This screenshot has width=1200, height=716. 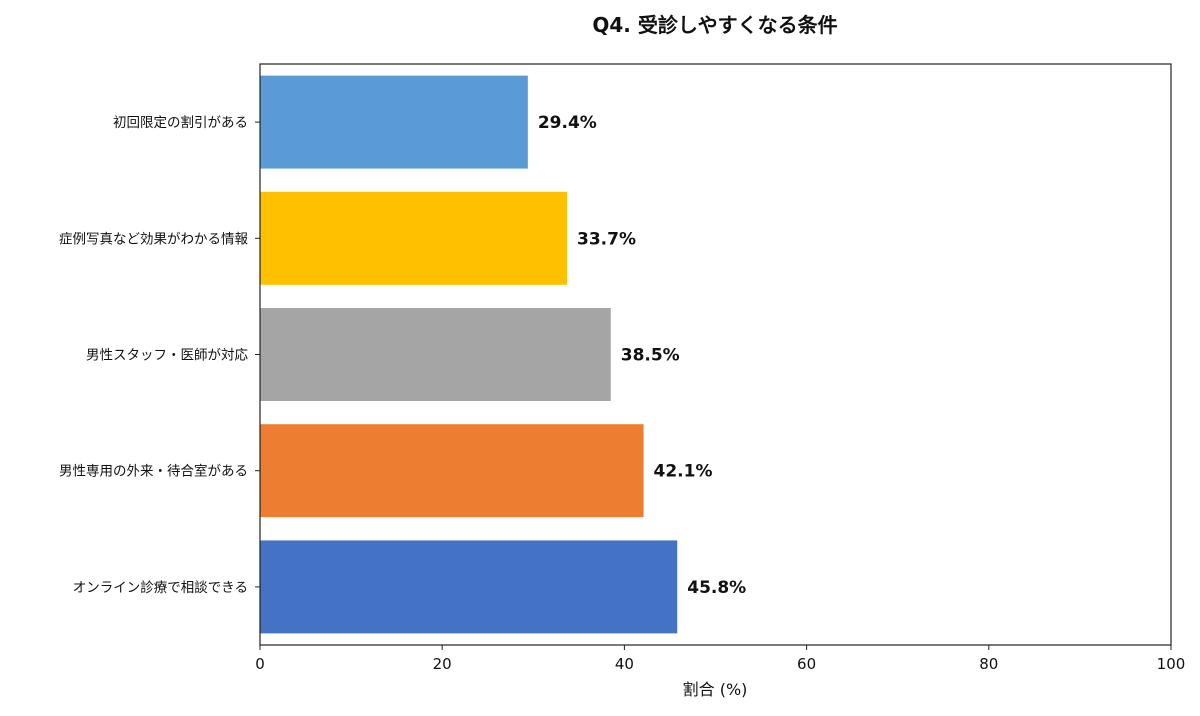 I want to click on data-label: 42.1%, so click(x=683, y=472).